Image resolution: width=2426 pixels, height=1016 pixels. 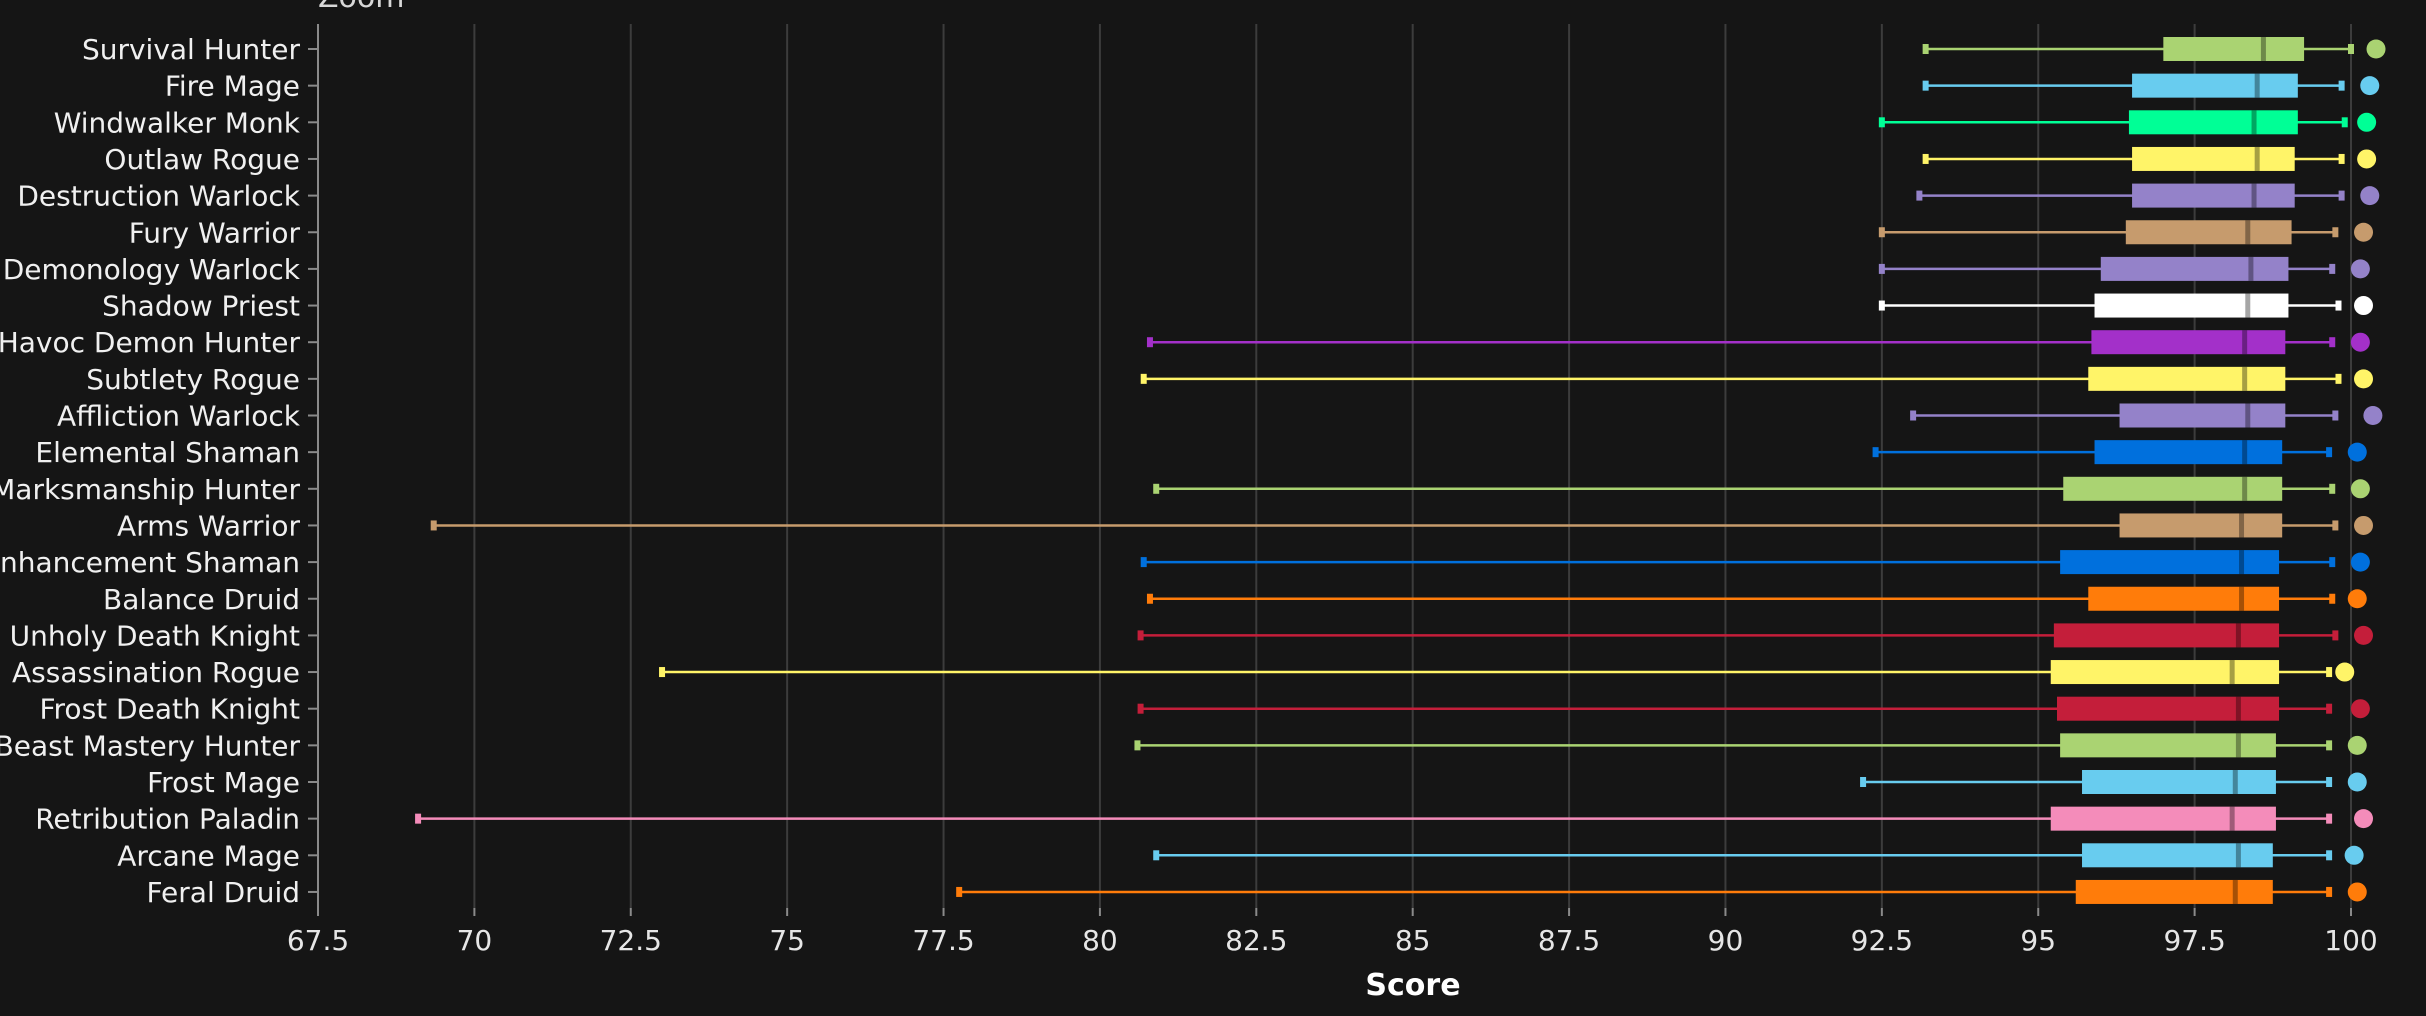 What do you see at coordinates (158, 196) in the screenshot?
I see `category-label: Destruction Warlock` at bounding box center [158, 196].